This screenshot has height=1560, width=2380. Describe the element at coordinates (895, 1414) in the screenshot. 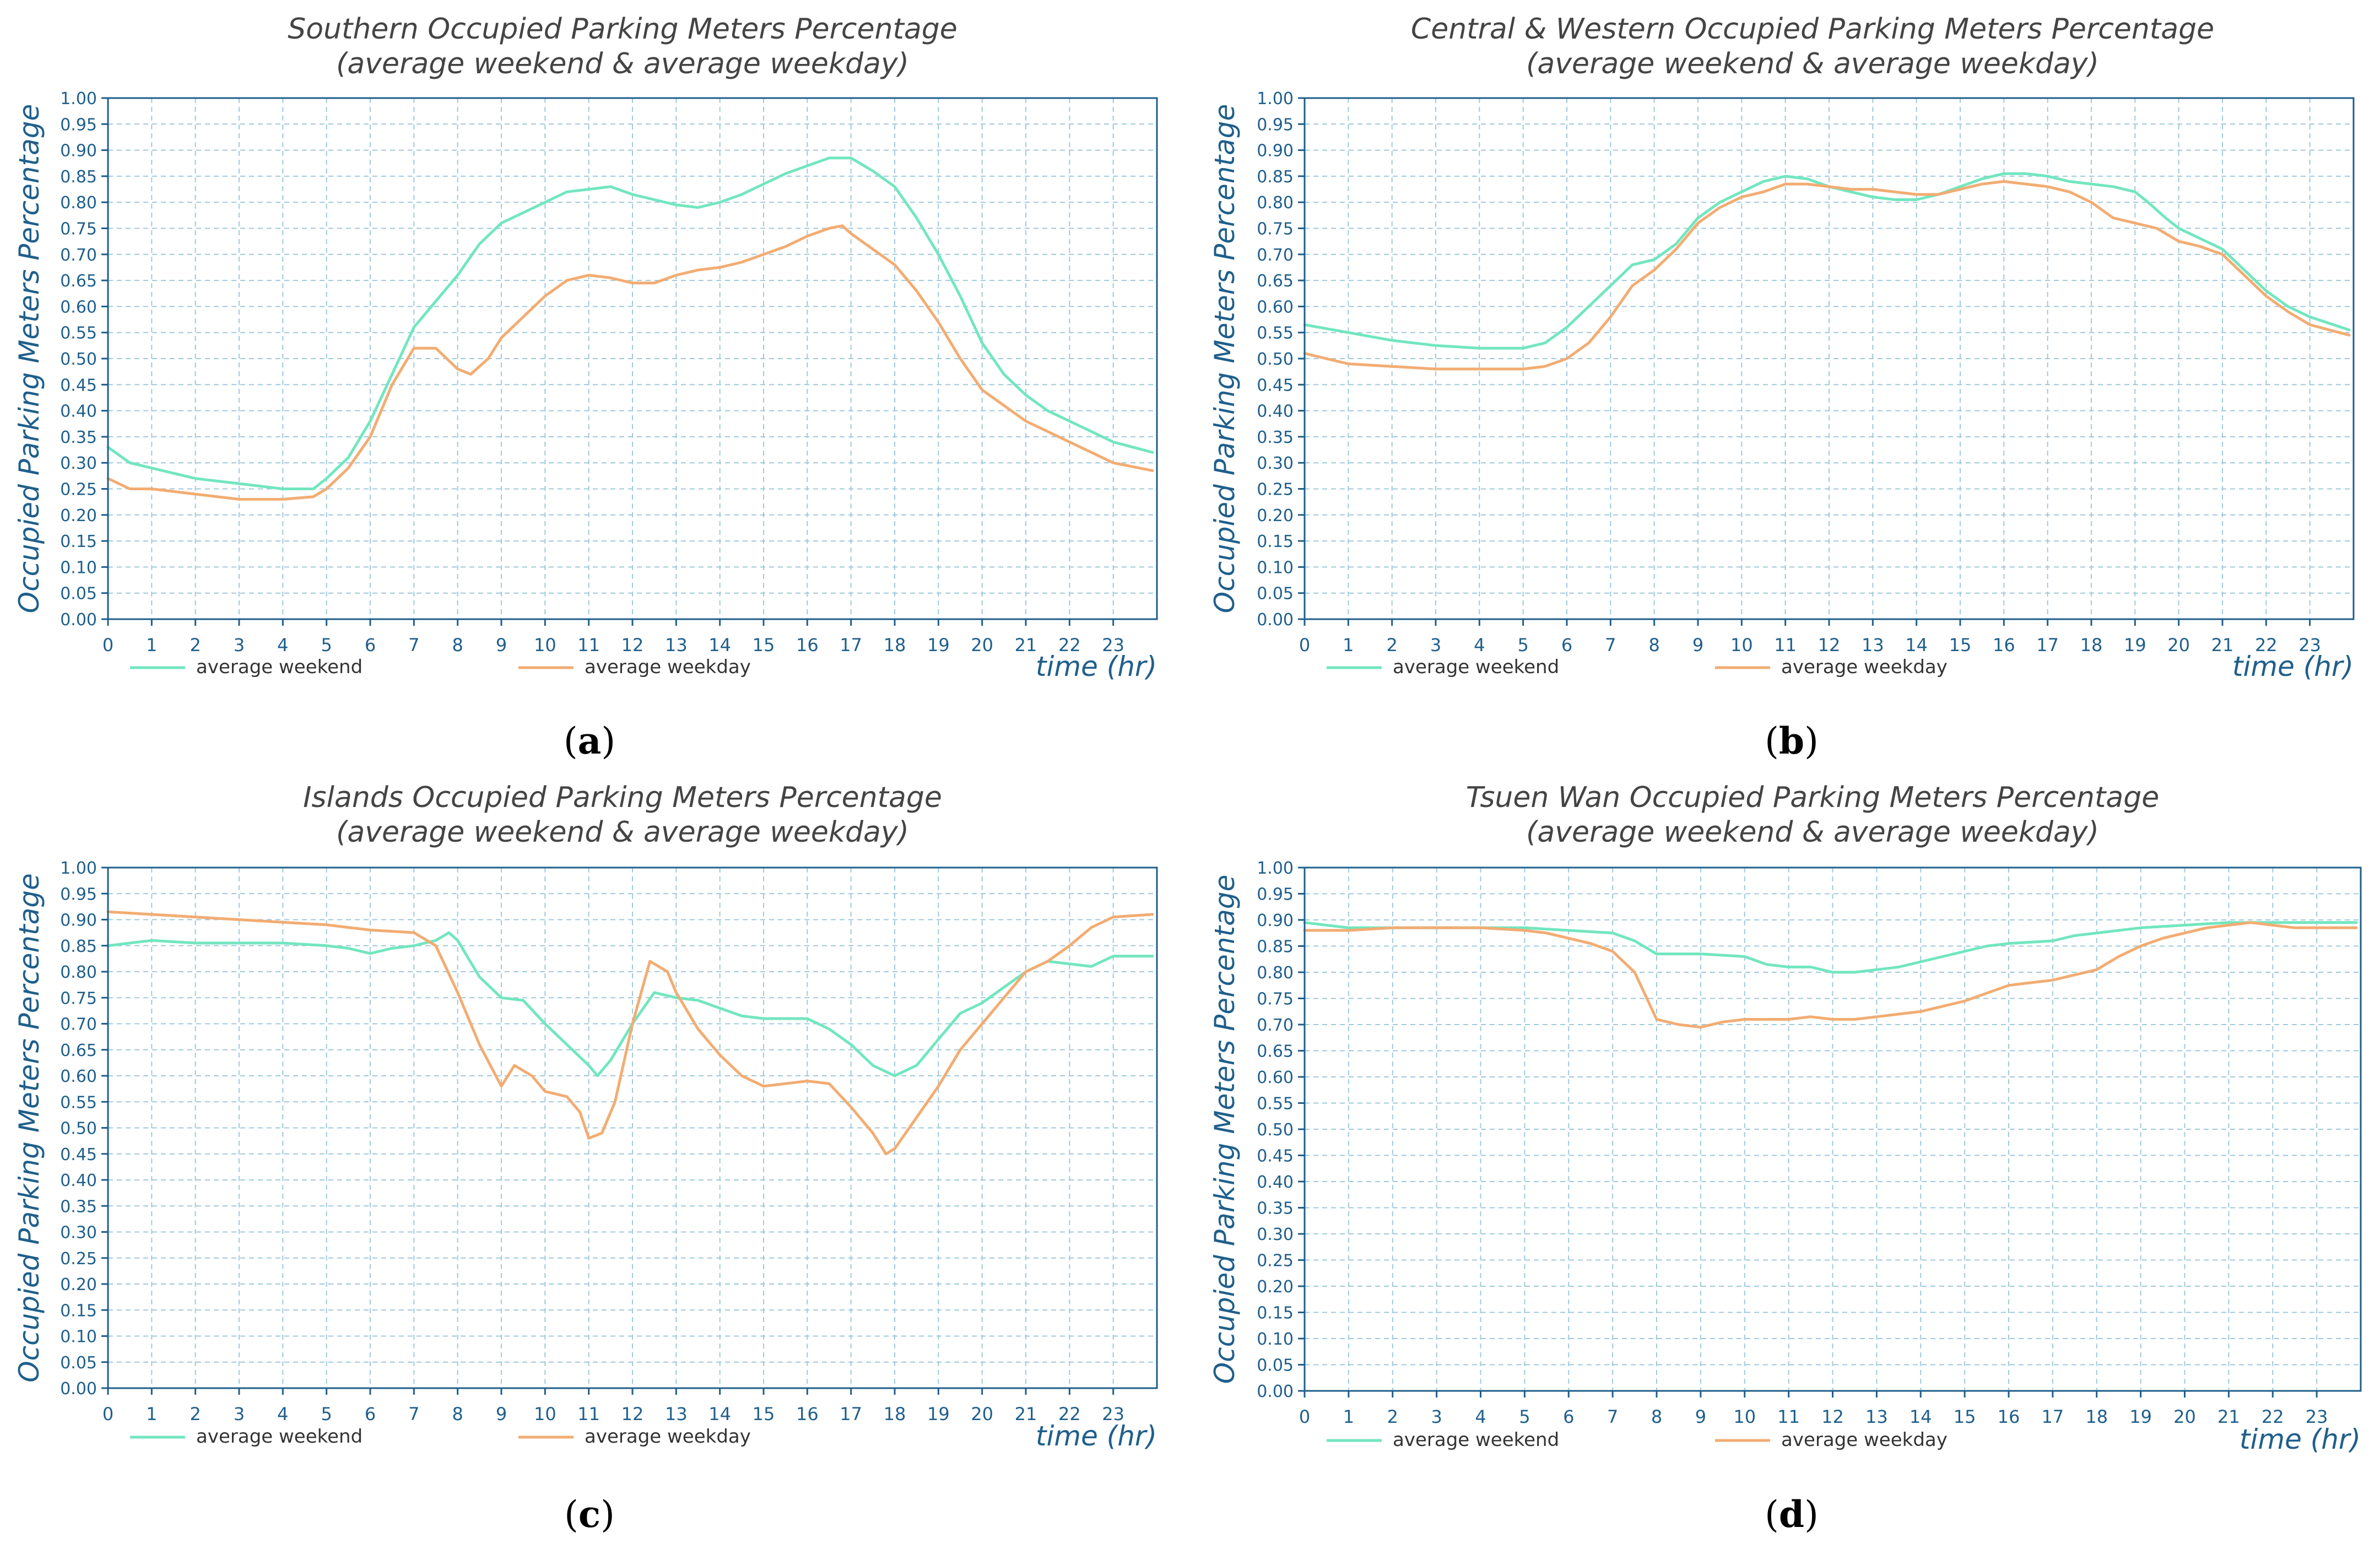

I see `x-tick-label: 18` at that location.